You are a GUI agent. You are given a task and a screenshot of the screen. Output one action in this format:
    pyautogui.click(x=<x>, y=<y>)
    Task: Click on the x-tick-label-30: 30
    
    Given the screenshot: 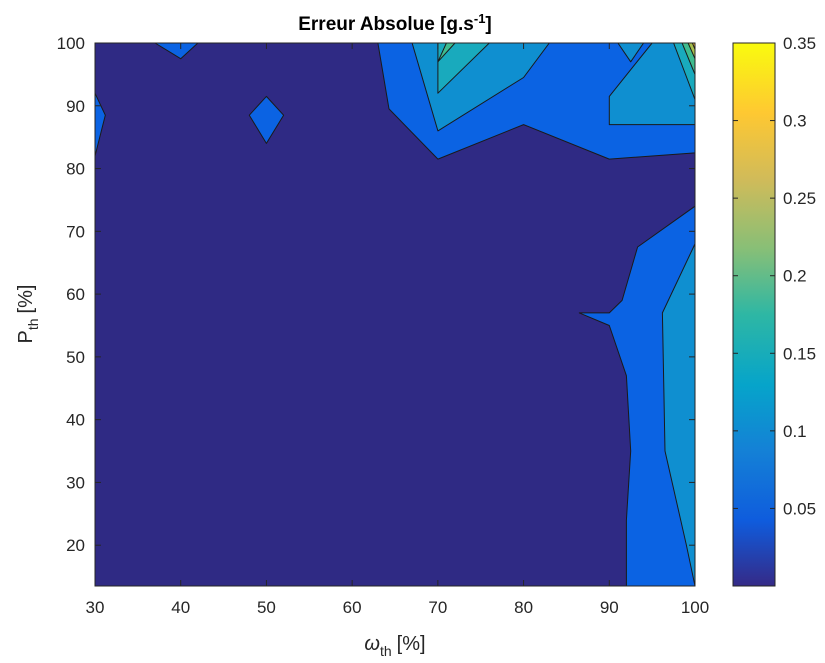 What is the action you would take?
    pyautogui.click(x=95, y=607)
    